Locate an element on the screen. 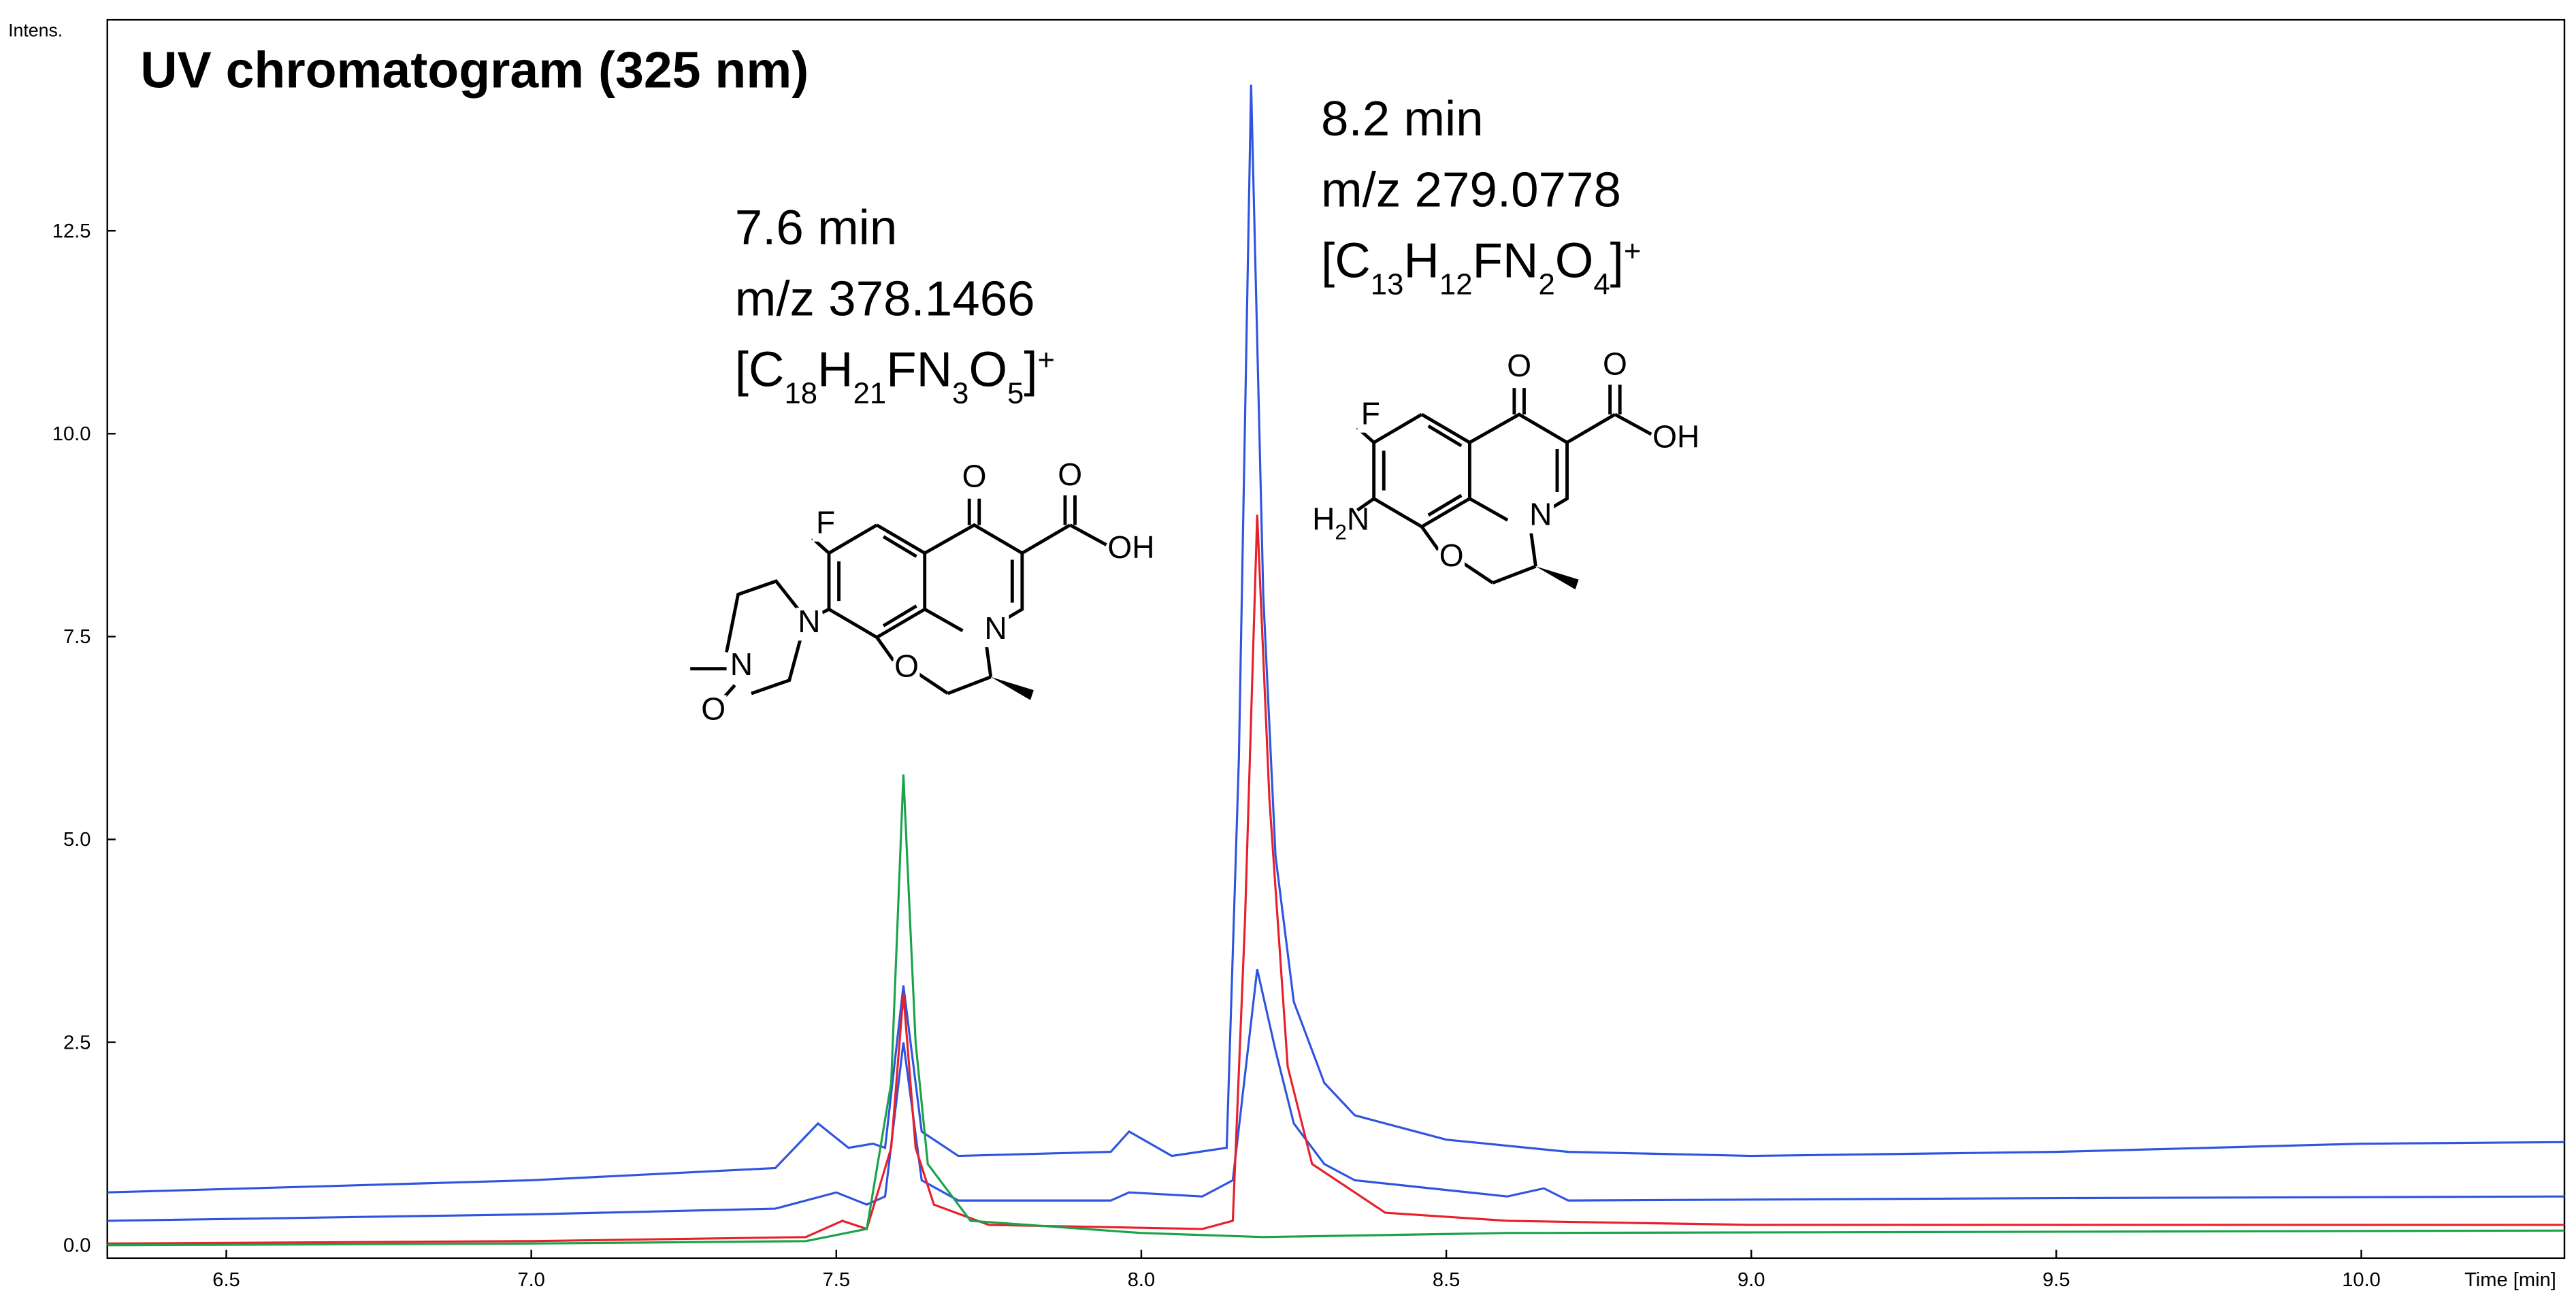 This screenshot has width=2576, height=1310. x-tick-label: 8.5 is located at coordinates (1446, 1280).